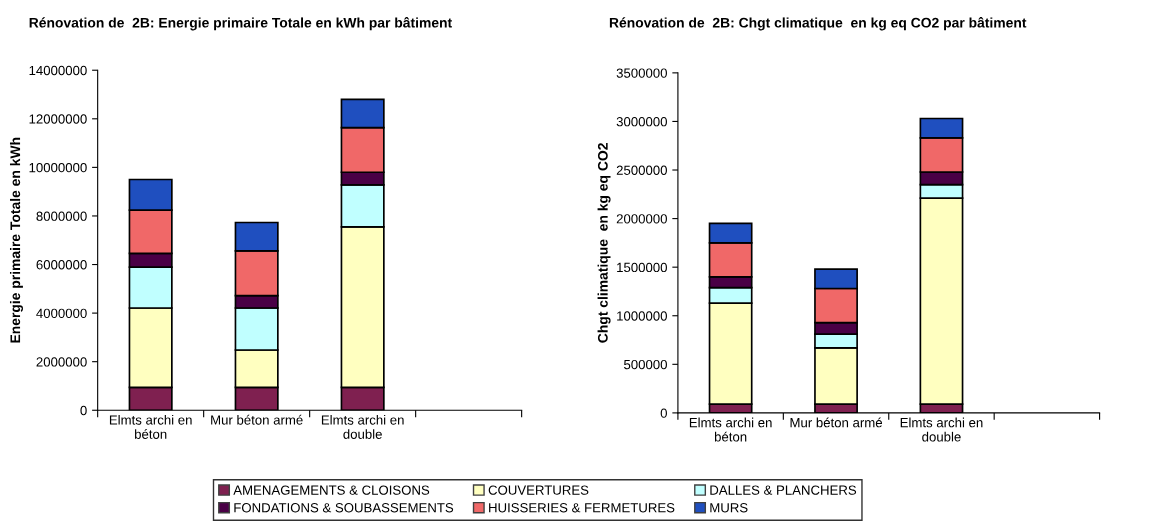 This screenshot has width=1149, height=528. I want to click on legend-label: AMENAGEMENTS & CLOISONS, so click(331, 490).